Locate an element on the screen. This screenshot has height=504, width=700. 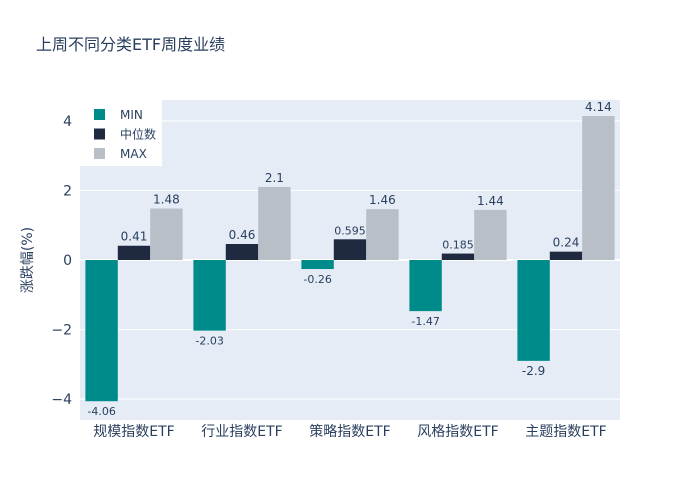
legend: MIN 中位数 MAX is located at coordinates (121, 133).